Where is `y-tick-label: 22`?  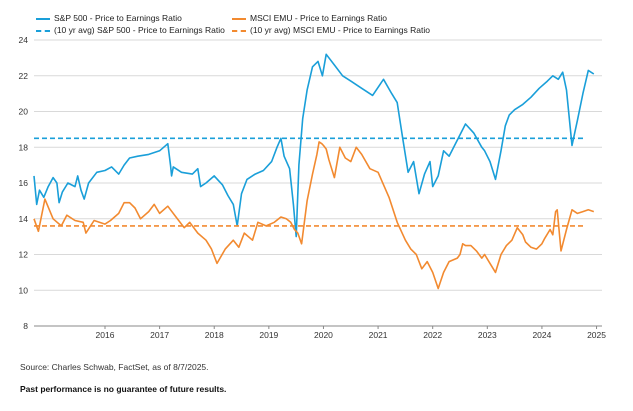 y-tick-label: 22 is located at coordinates (24, 76).